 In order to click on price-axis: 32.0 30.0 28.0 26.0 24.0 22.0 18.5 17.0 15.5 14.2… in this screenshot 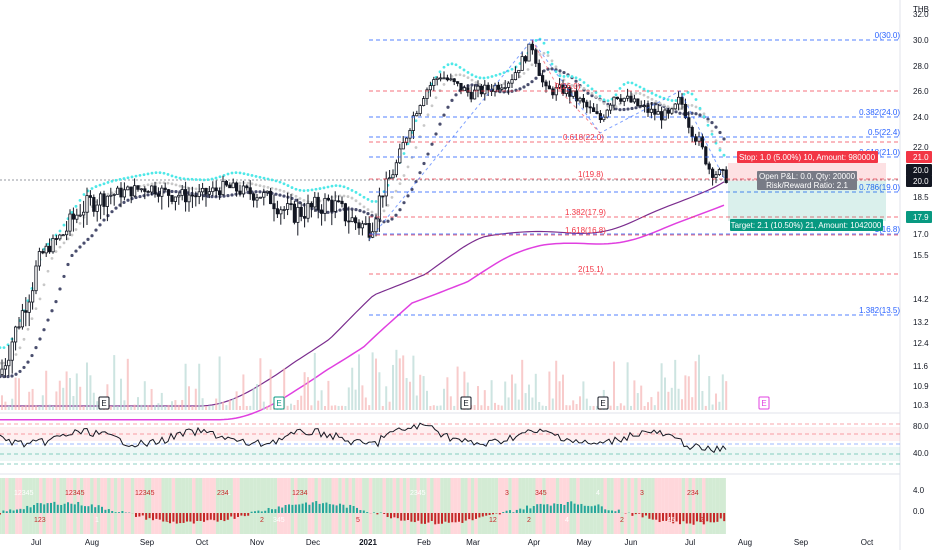, I will do `click(919, 207)`.